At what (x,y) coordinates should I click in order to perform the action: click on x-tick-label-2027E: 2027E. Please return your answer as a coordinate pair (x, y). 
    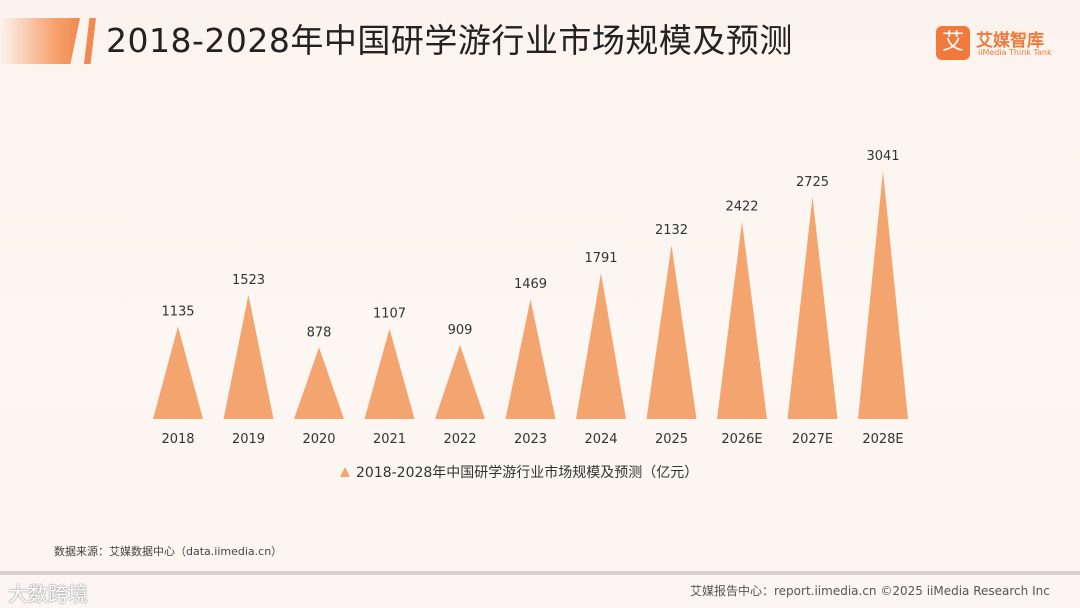
    Looking at the image, I should click on (812, 439).